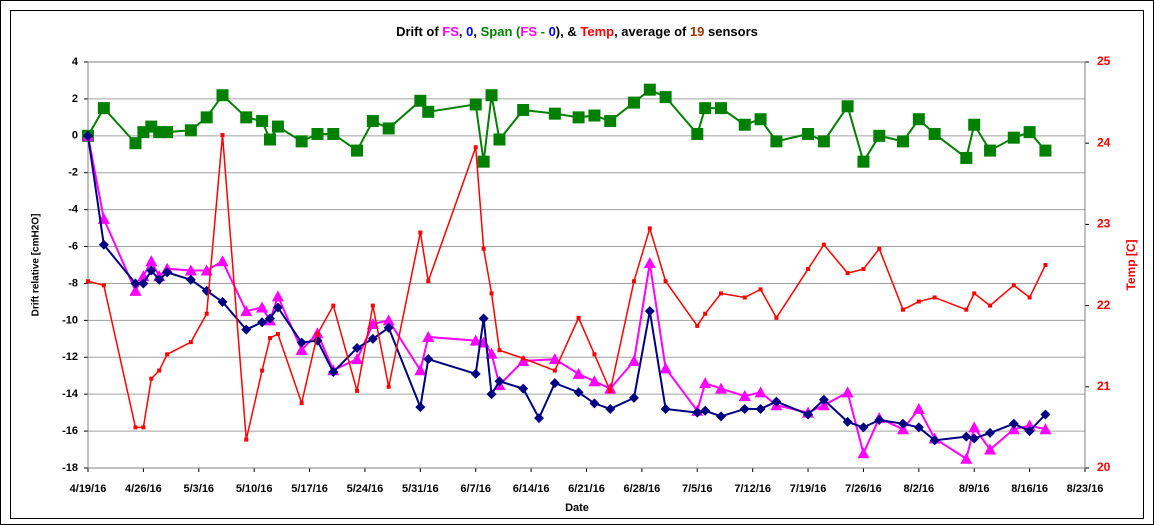  Describe the element at coordinates (73, 246) in the screenshot. I see `y-tick-label: -6` at that location.